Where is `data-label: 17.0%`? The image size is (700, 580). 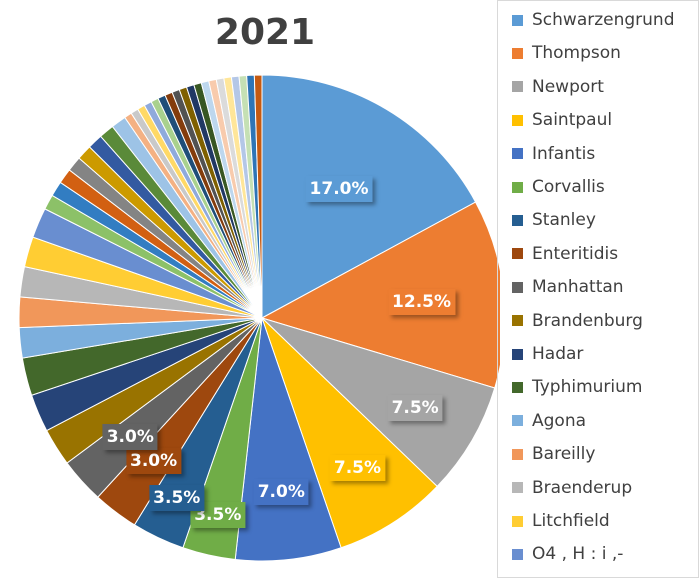 data-label: 17.0% is located at coordinates (339, 188).